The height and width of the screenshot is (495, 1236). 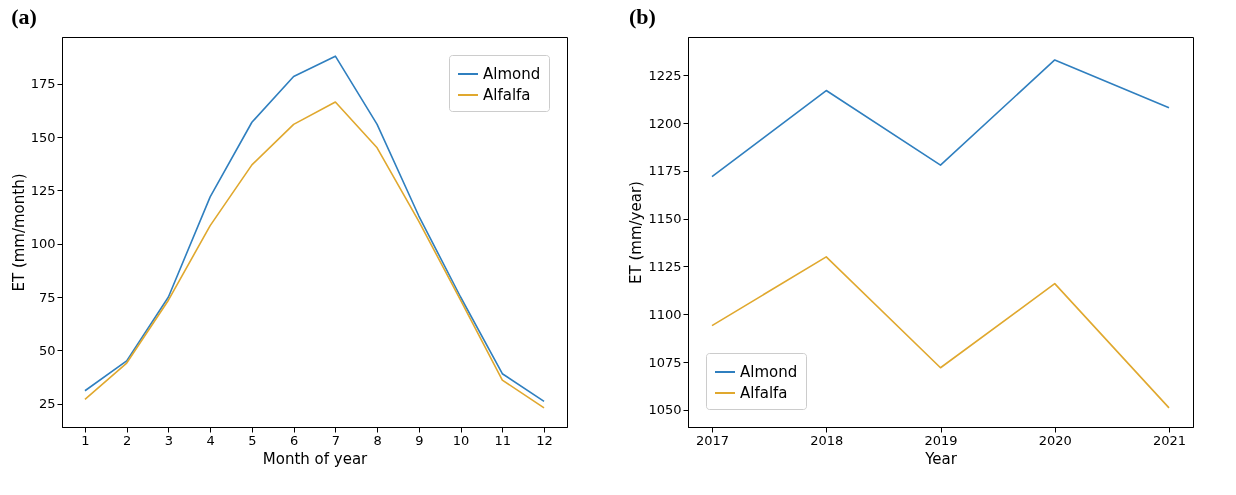 I want to click on y-tick-label: 175, so click(x=43, y=84).